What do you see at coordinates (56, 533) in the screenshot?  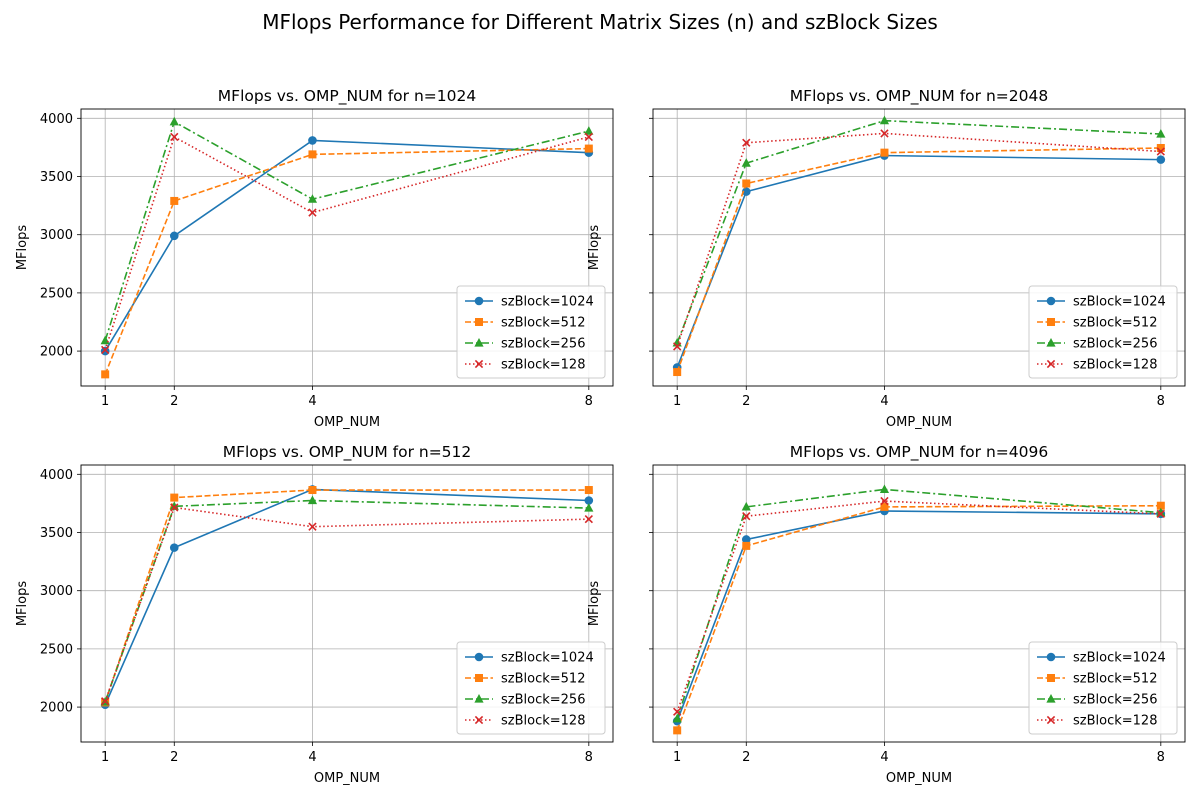 I see `y-tick-label: 3500` at bounding box center [56, 533].